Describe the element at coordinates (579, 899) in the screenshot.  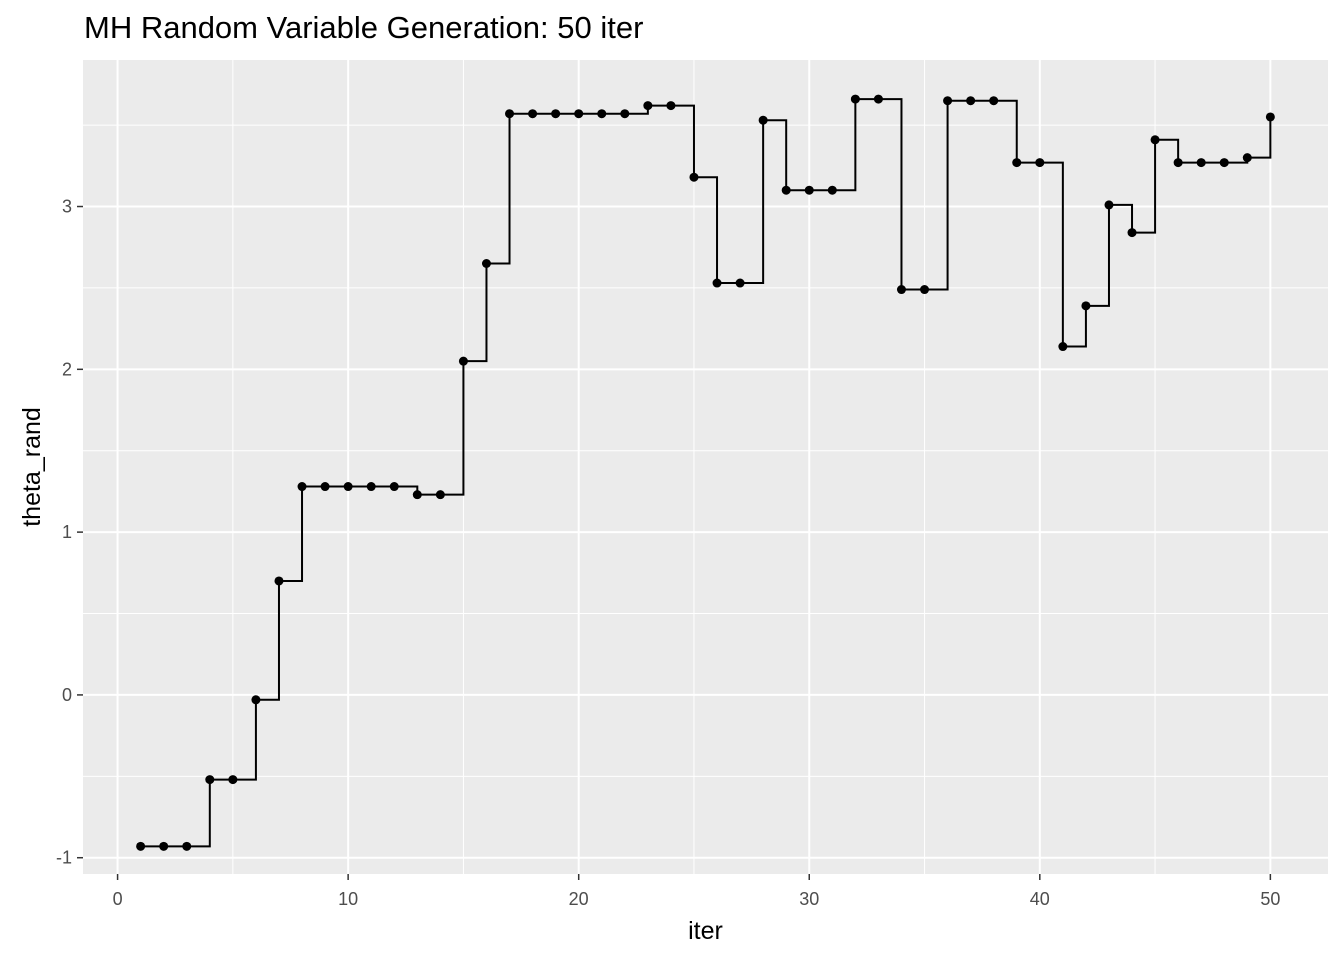
I see `x-tick-label: 20` at that location.